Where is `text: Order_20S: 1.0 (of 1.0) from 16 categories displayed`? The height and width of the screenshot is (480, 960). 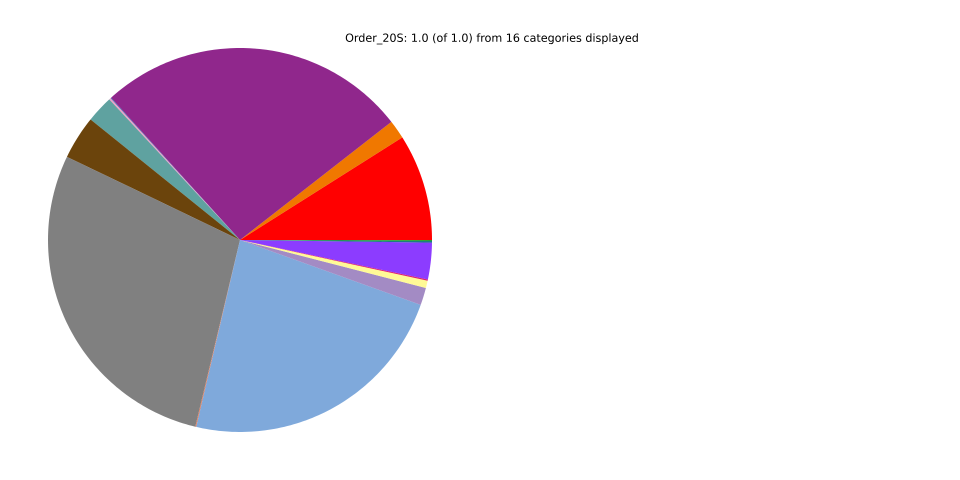 text: Order_20S: 1.0 (of 1.0) from 16 categories displayed is located at coordinates (492, 38).